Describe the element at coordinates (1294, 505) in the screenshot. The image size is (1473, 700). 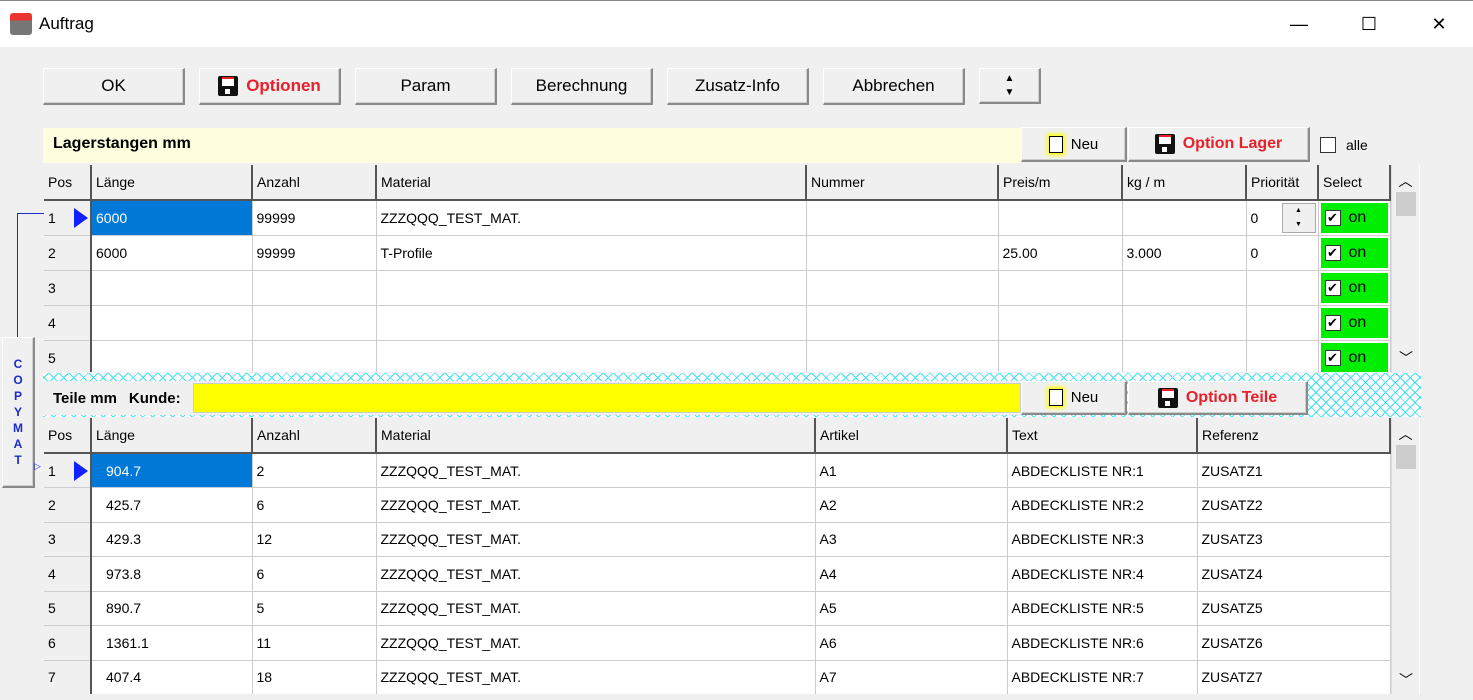
I see `table-cell: ZUSATZ2` at that location.